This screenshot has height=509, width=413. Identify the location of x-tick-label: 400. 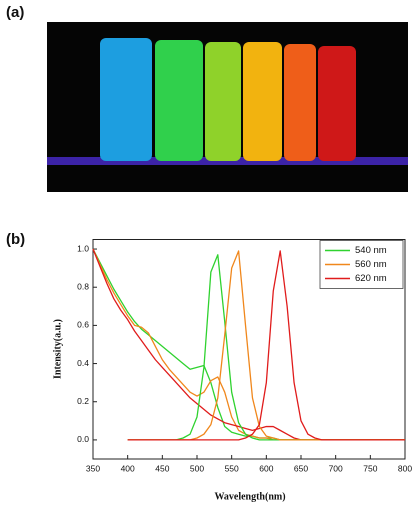
(128, 468).